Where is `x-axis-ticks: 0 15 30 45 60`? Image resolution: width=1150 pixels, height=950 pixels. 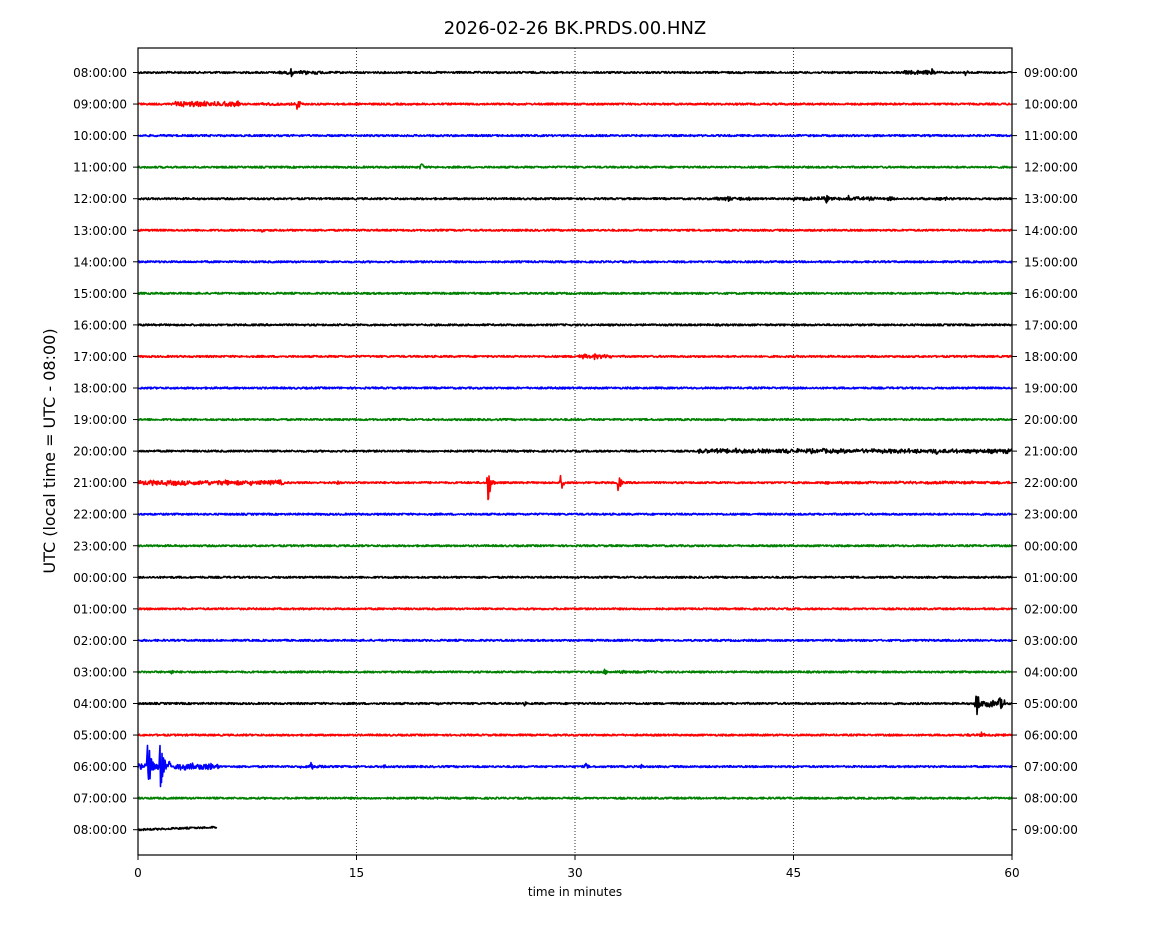 x-axis-ticks: 0 15 30 45 60 is located at coordinates (577, 867).